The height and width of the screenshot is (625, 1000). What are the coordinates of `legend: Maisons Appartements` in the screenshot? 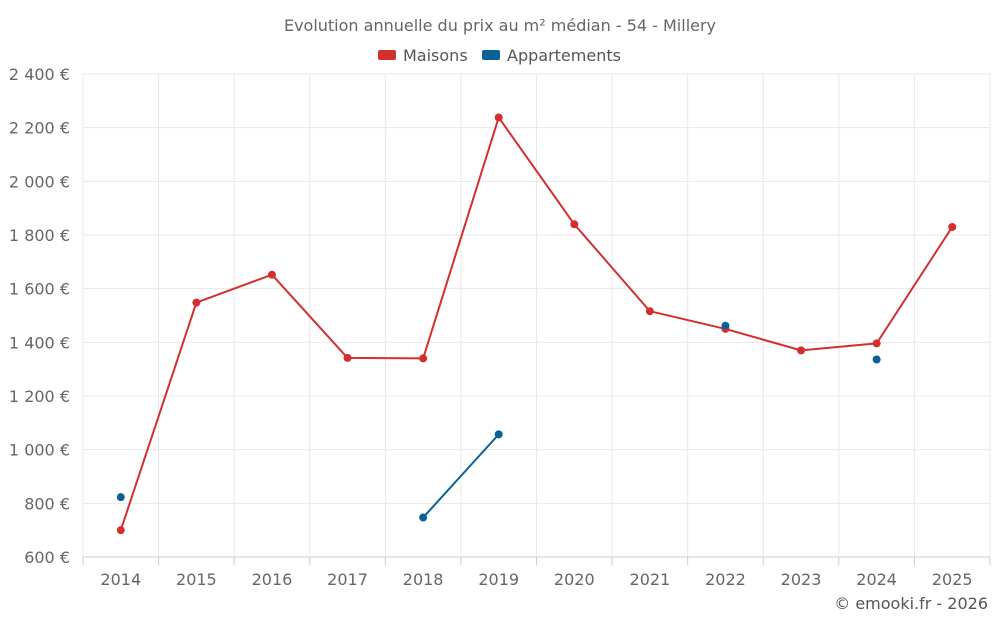 It's located at (499, 55).